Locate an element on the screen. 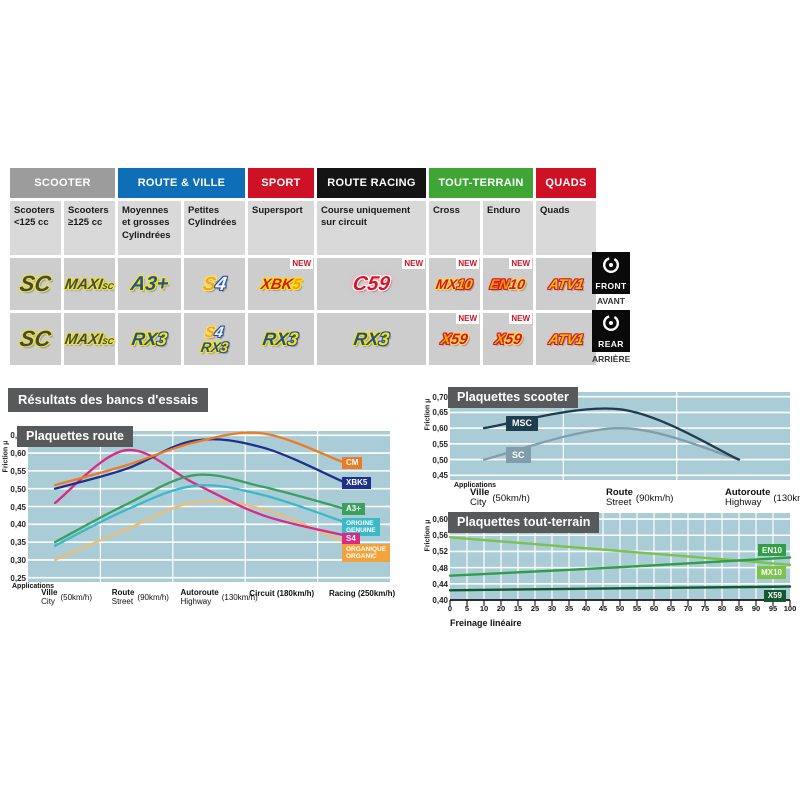  category-header-route-ville: ROUTE & VILLE is located at coordinates (181, 183).